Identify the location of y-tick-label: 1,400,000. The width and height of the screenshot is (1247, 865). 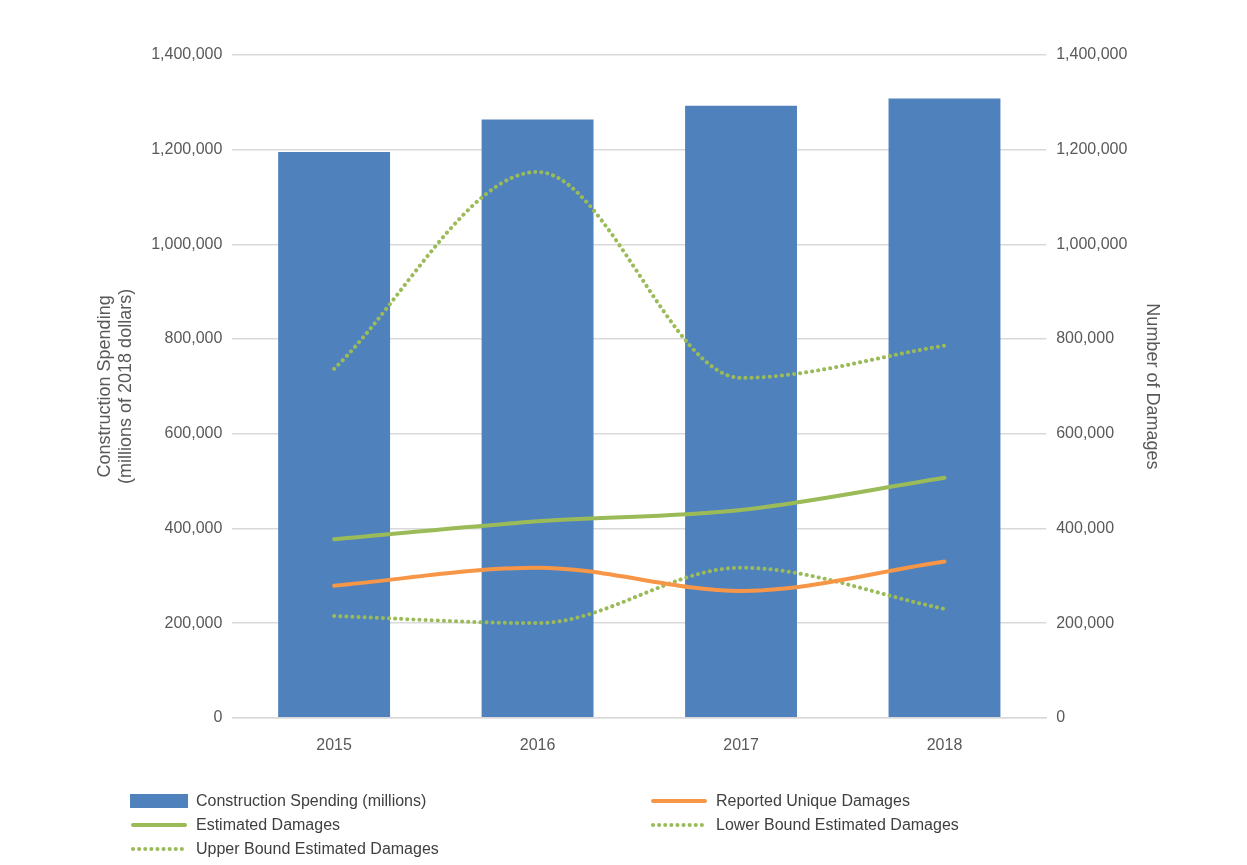
(187, 54).